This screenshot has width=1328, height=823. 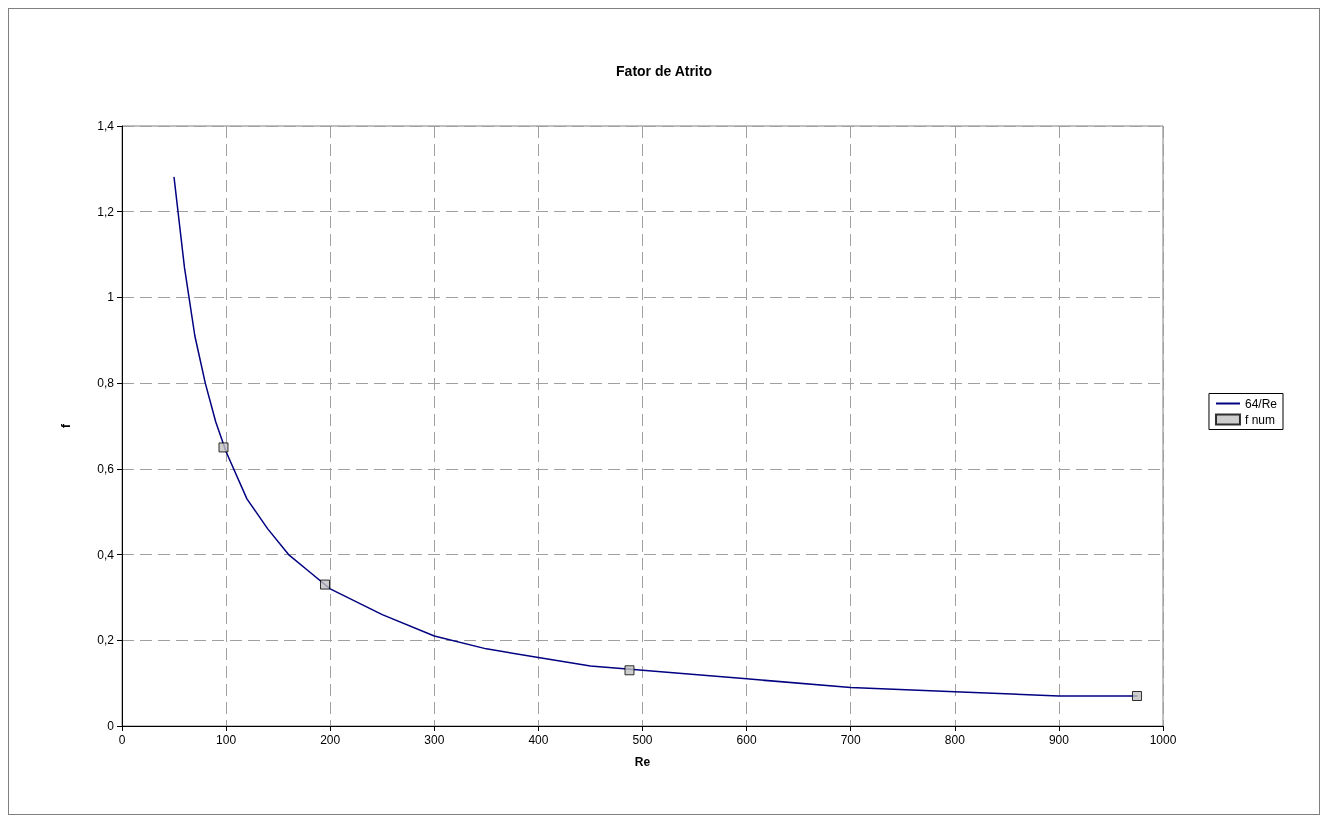 I want to click on x-tick-label: 300, so click(x=434, y=740).